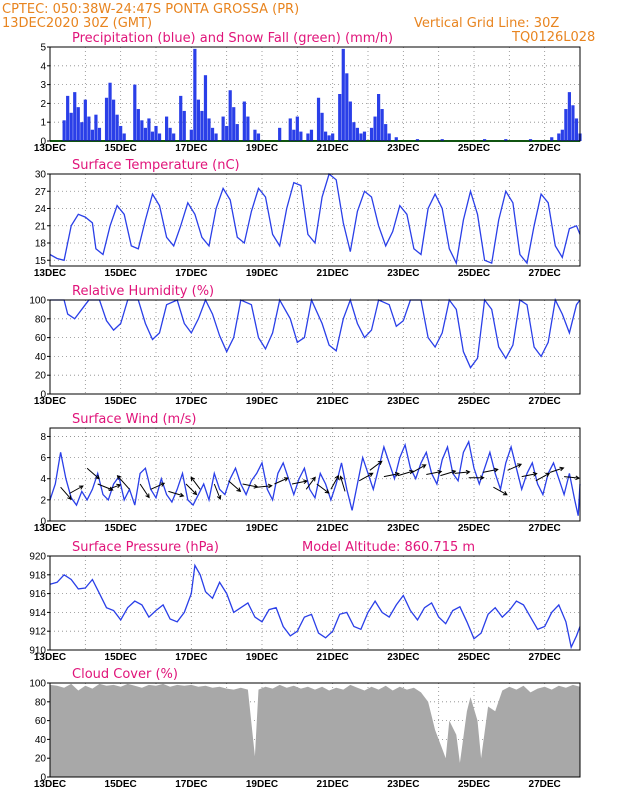 This screenshot has height=800, width=618. What do you see at coordinates (43, 142) in the screenshot?
I see `precipitation-ytick-label: 0` at bounding box center [43, 142].